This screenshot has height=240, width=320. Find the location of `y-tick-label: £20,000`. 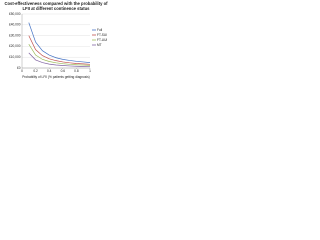

y-tick-label: £20,000 is located at coordinates (15, 46).